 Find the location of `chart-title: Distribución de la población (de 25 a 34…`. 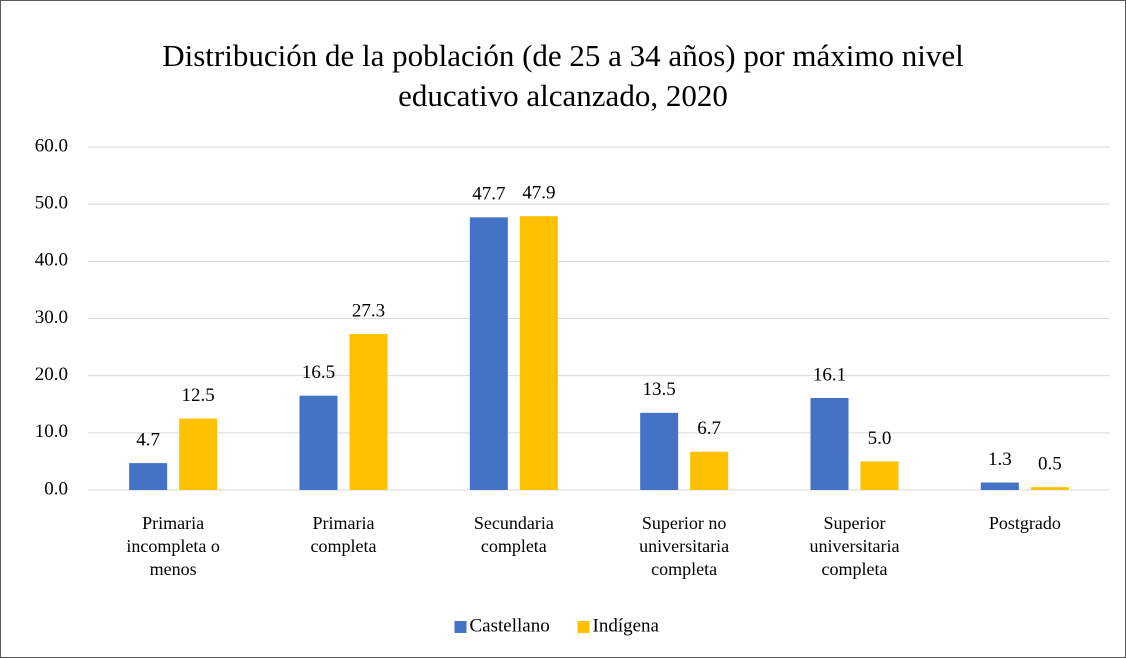

chart-title: Distribución de la población (de 25 a 34… is located at coordinates (563, 75).